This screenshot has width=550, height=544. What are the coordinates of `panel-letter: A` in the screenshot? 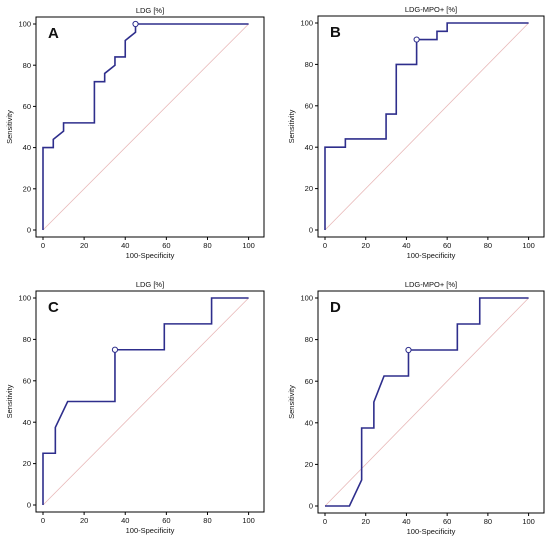 It's located at (53, 33).